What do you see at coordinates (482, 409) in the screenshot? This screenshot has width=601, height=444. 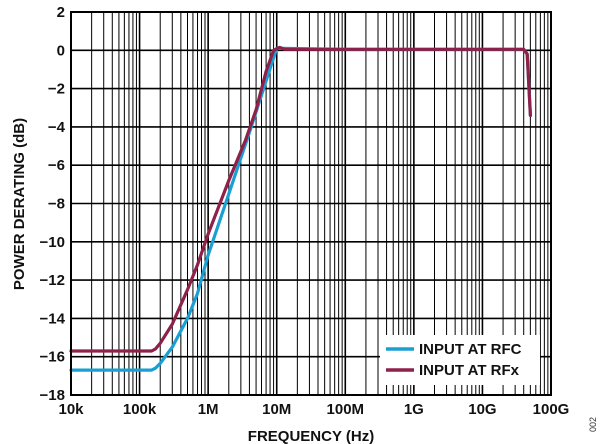 I see `x-tick-label: 10G` at bounding box center [482, 409].